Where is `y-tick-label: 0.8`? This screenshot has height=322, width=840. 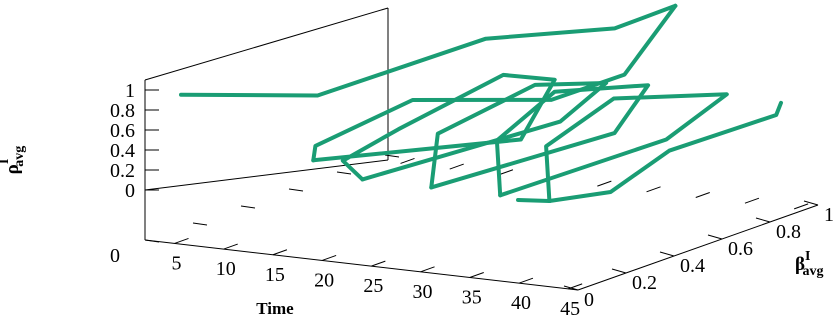
y-tick-label: 0.8 is located at coordinates (788, 232).